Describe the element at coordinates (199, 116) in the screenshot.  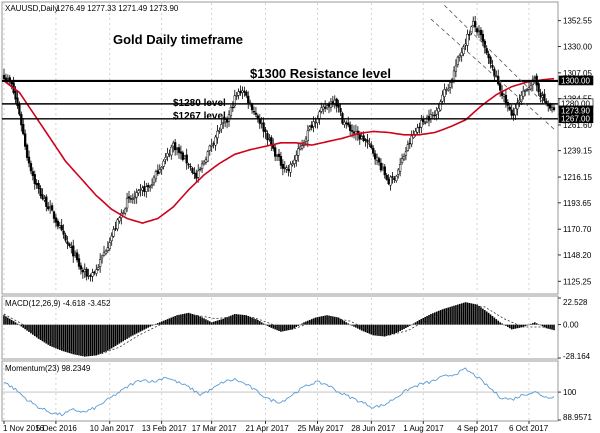
I see `level-1267-annotation: $1267 level` at that location.